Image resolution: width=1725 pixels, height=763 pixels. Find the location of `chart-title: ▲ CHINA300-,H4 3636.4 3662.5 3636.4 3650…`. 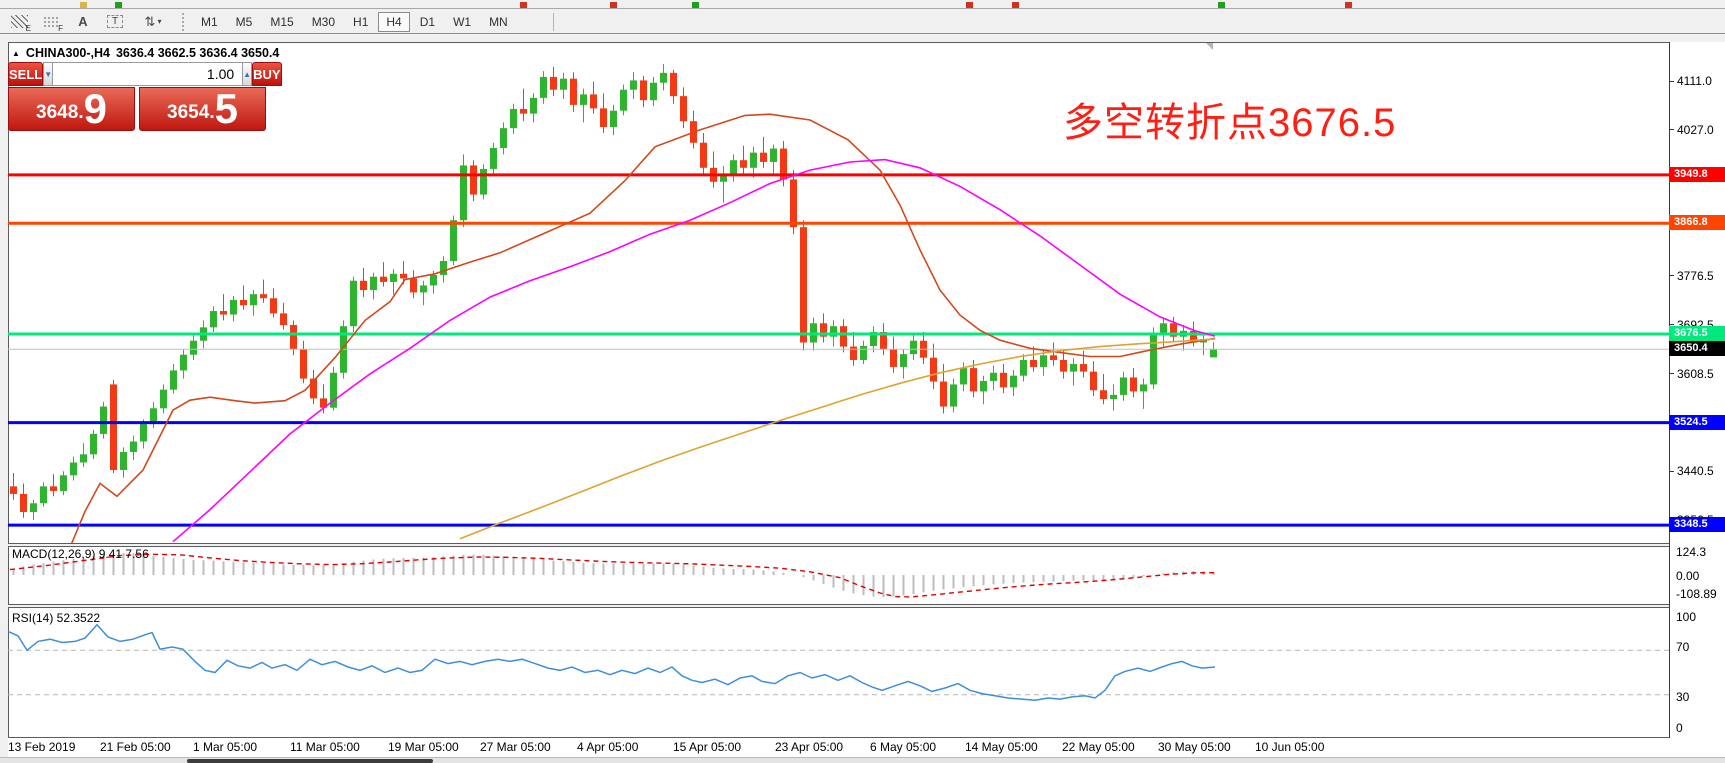

chart-title: ▲ CHINA300-,H4 3636.4 3662.5 3636.4 3650… is located at coordinates (145, 53).